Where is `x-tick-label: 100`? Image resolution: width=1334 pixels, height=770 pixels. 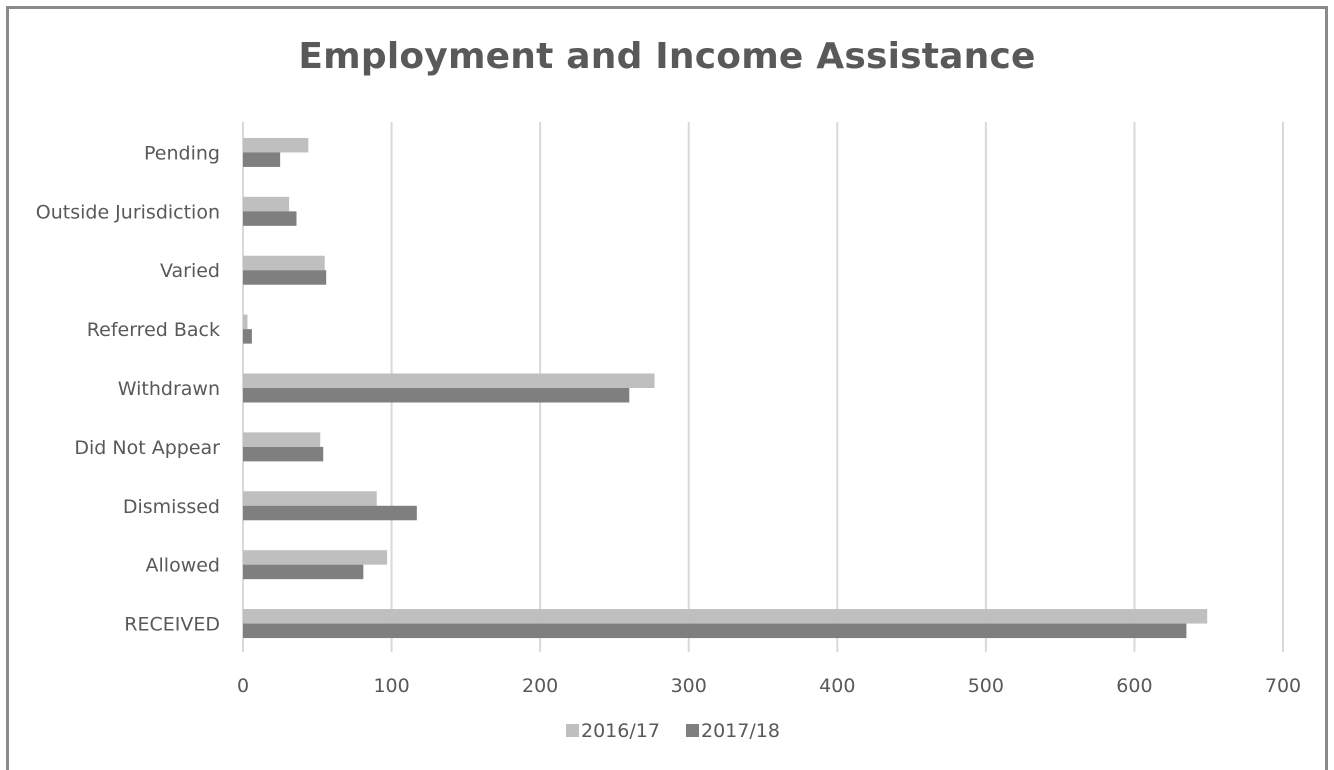
x-tick-label: 100 is located at coordinates (391, 686).